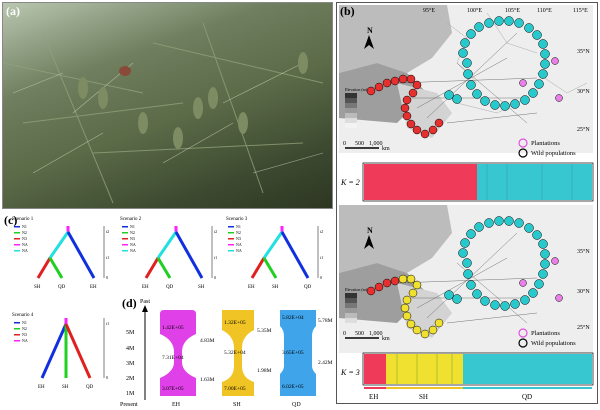 The image size is (600, 410). I want to click on scenario-3-title: Scenario 3, so click(237, 219).